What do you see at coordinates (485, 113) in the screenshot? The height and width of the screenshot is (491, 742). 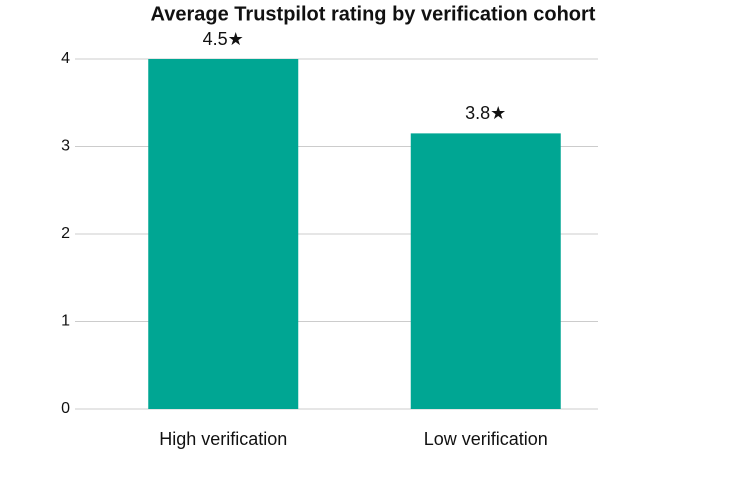 I see `annotation: 3.8★` at bounding box center [485, 113].